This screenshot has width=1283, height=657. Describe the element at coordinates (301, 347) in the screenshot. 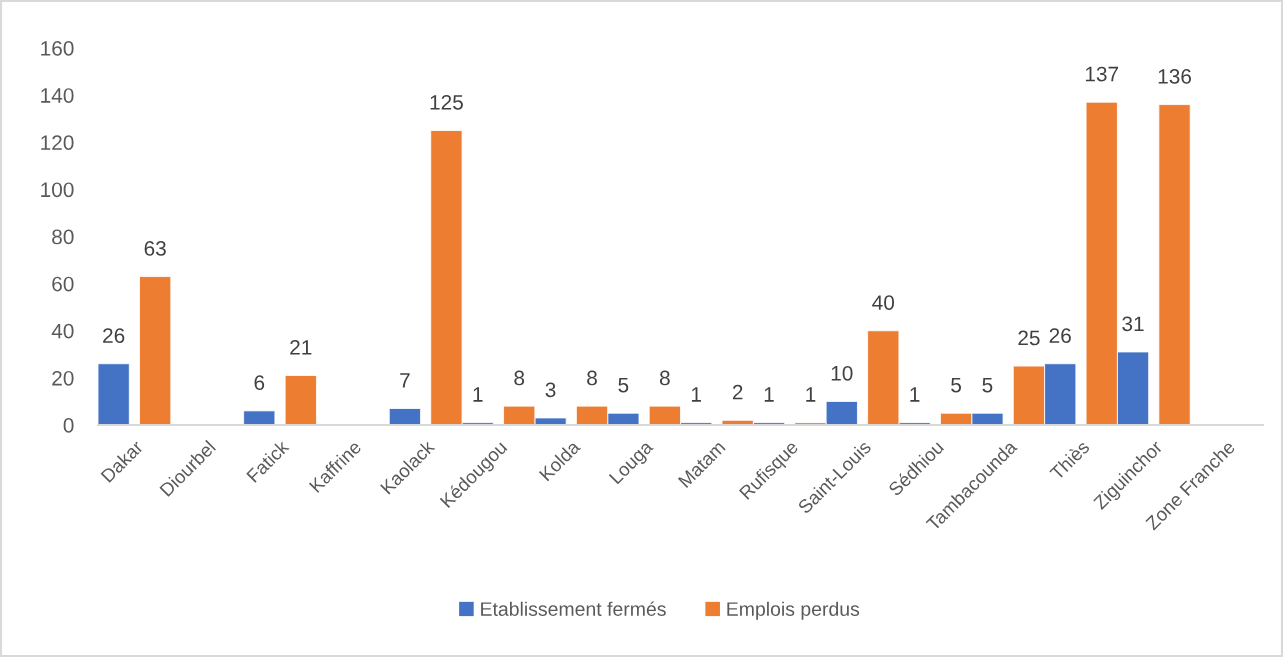

I see `data-label: 21` at that location.